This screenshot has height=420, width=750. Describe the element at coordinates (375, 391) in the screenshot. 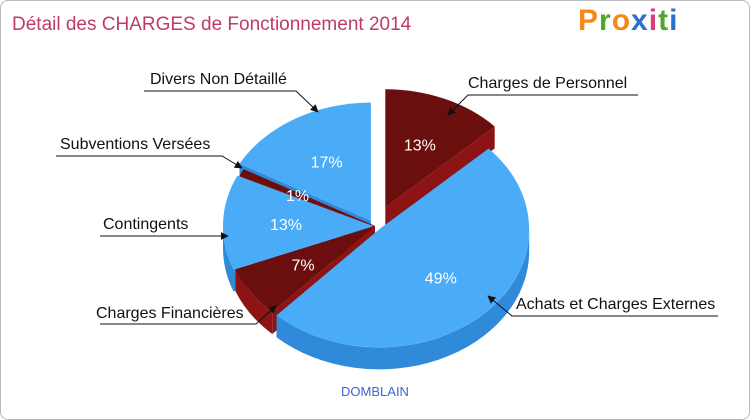

I see `commune-name: DOMBLAIN` at that location.